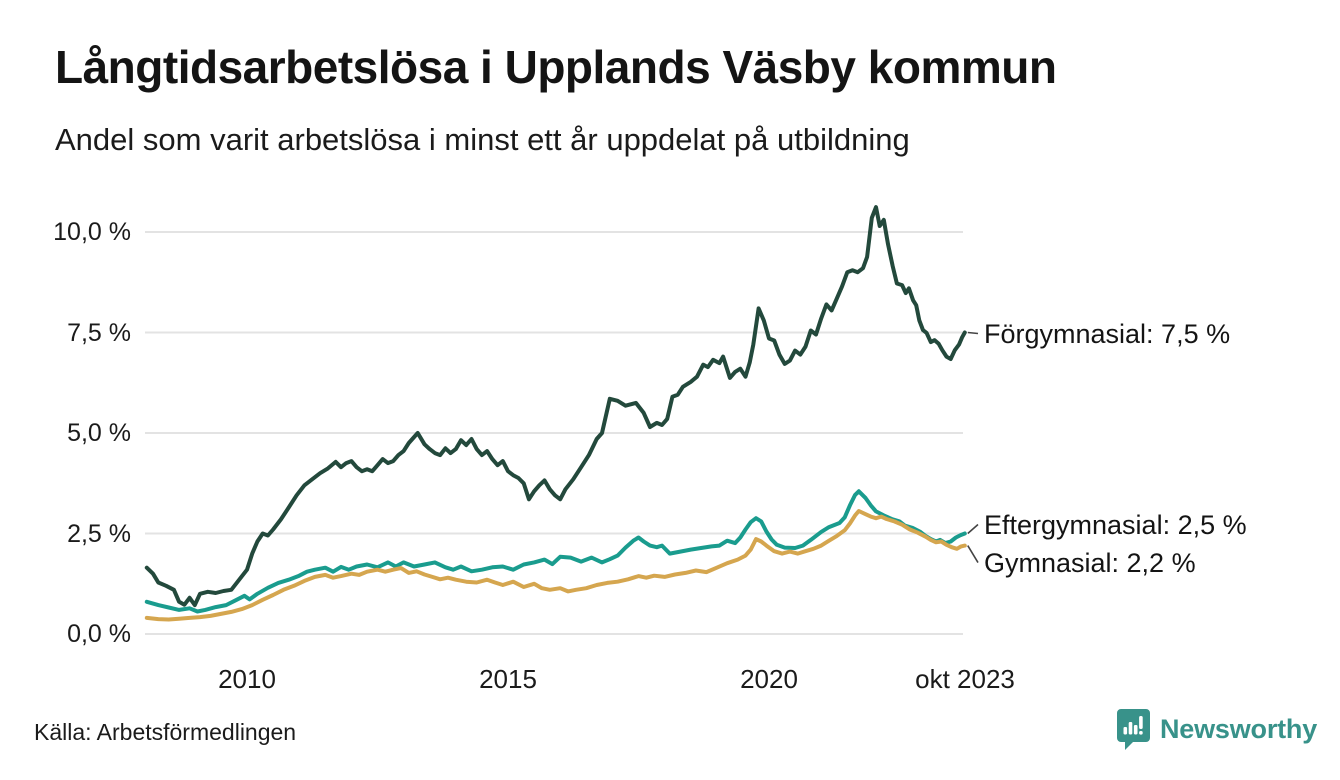  Describe the element at coordinates (99, 433) in the screenshot. I see `y-tick-label: 5,0 %` at that location.